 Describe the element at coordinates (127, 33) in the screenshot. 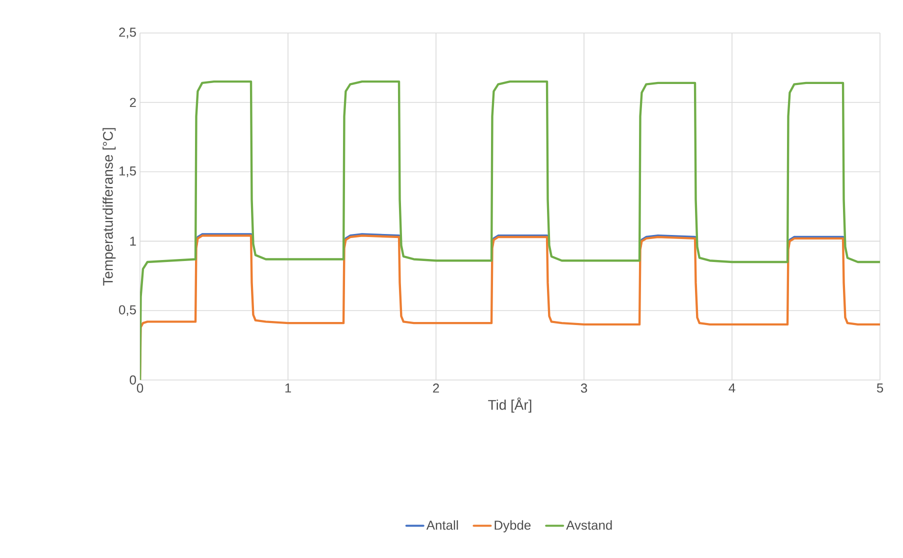

I see `y-tick-label: 2,5` at that location.